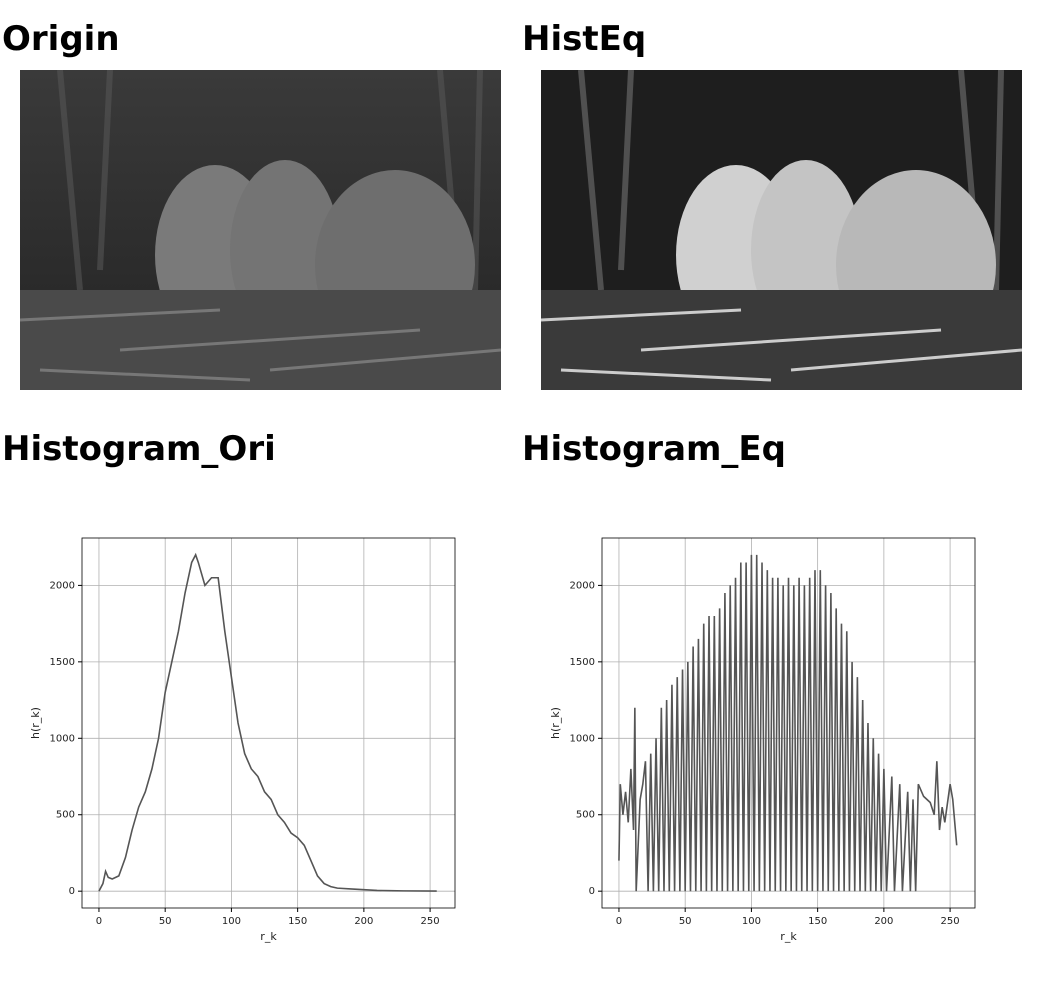  Describe the element at coordinates (139, 449) in the screenshot. I see `chart-title: Histogram_Ori` at that location.